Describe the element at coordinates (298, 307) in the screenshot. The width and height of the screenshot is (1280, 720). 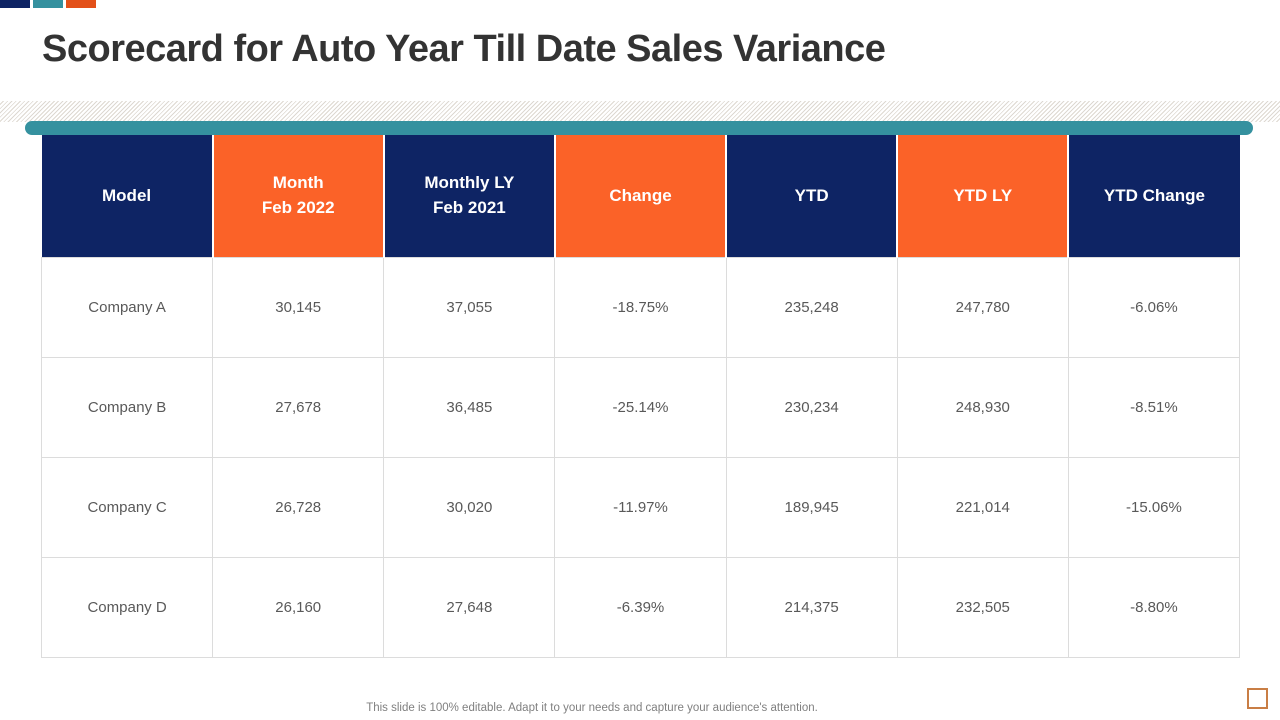
I see `cell-month: 30,145` at that location.